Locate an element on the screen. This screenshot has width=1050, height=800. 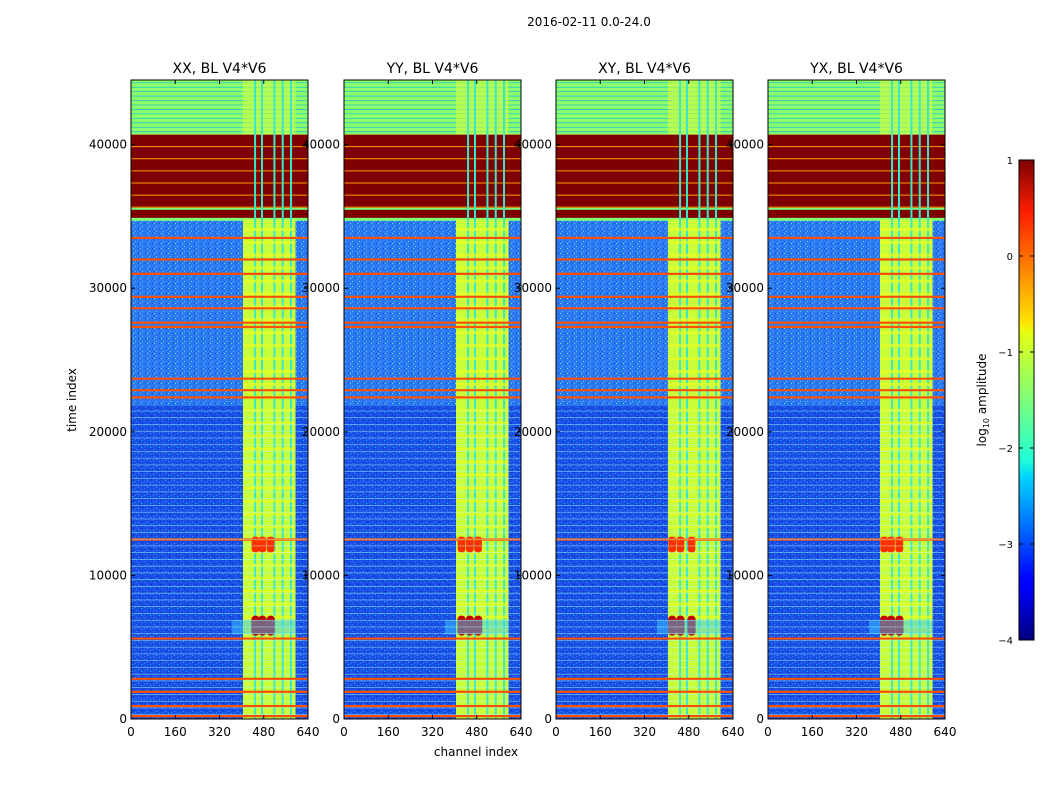
colorbar-tick-label: 1 is located at coordinates (1010, 161).